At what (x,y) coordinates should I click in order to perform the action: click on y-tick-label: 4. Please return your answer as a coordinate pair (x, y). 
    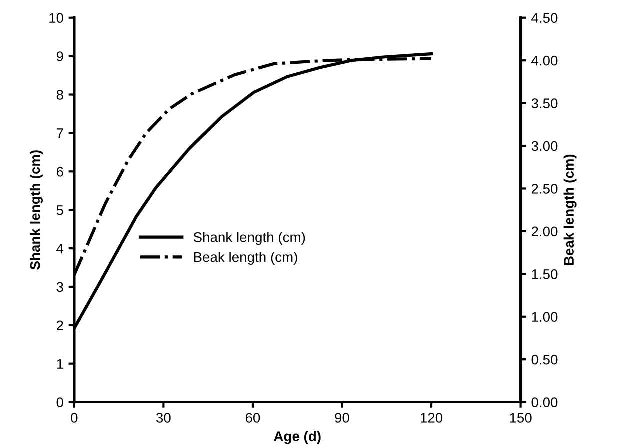
    Looking at the image, I should click on (60, 249).